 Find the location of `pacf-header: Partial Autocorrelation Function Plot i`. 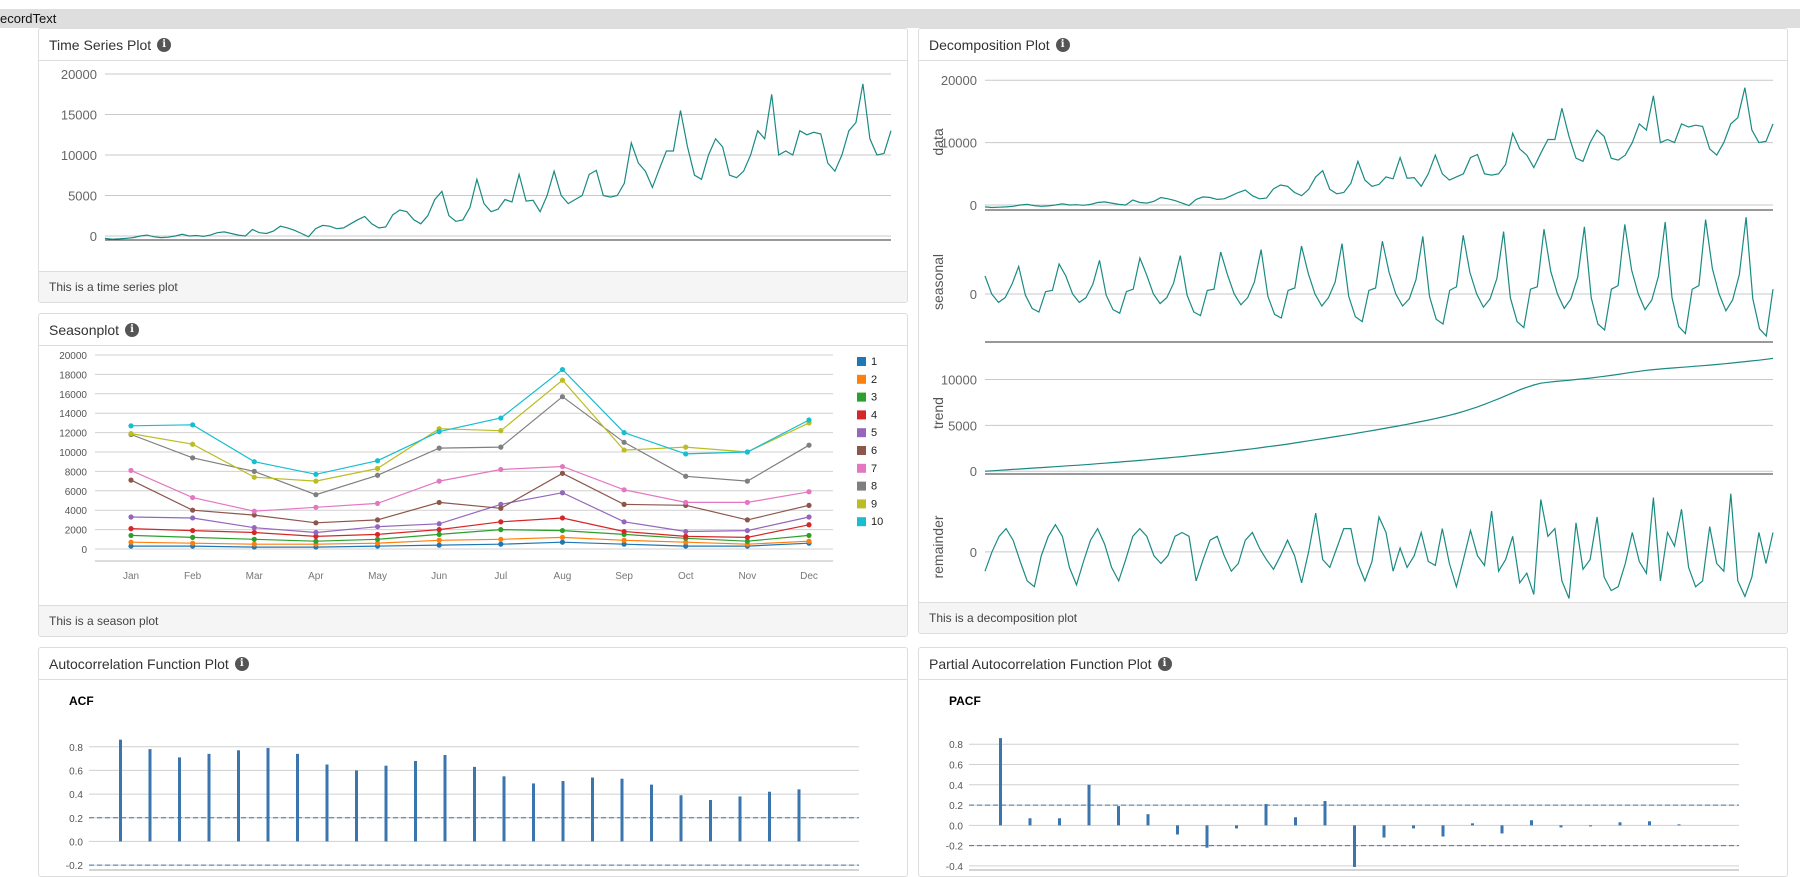

pacf-header: Partial Autocorrelation Function Plot i is located at coordinates (1353, 664).